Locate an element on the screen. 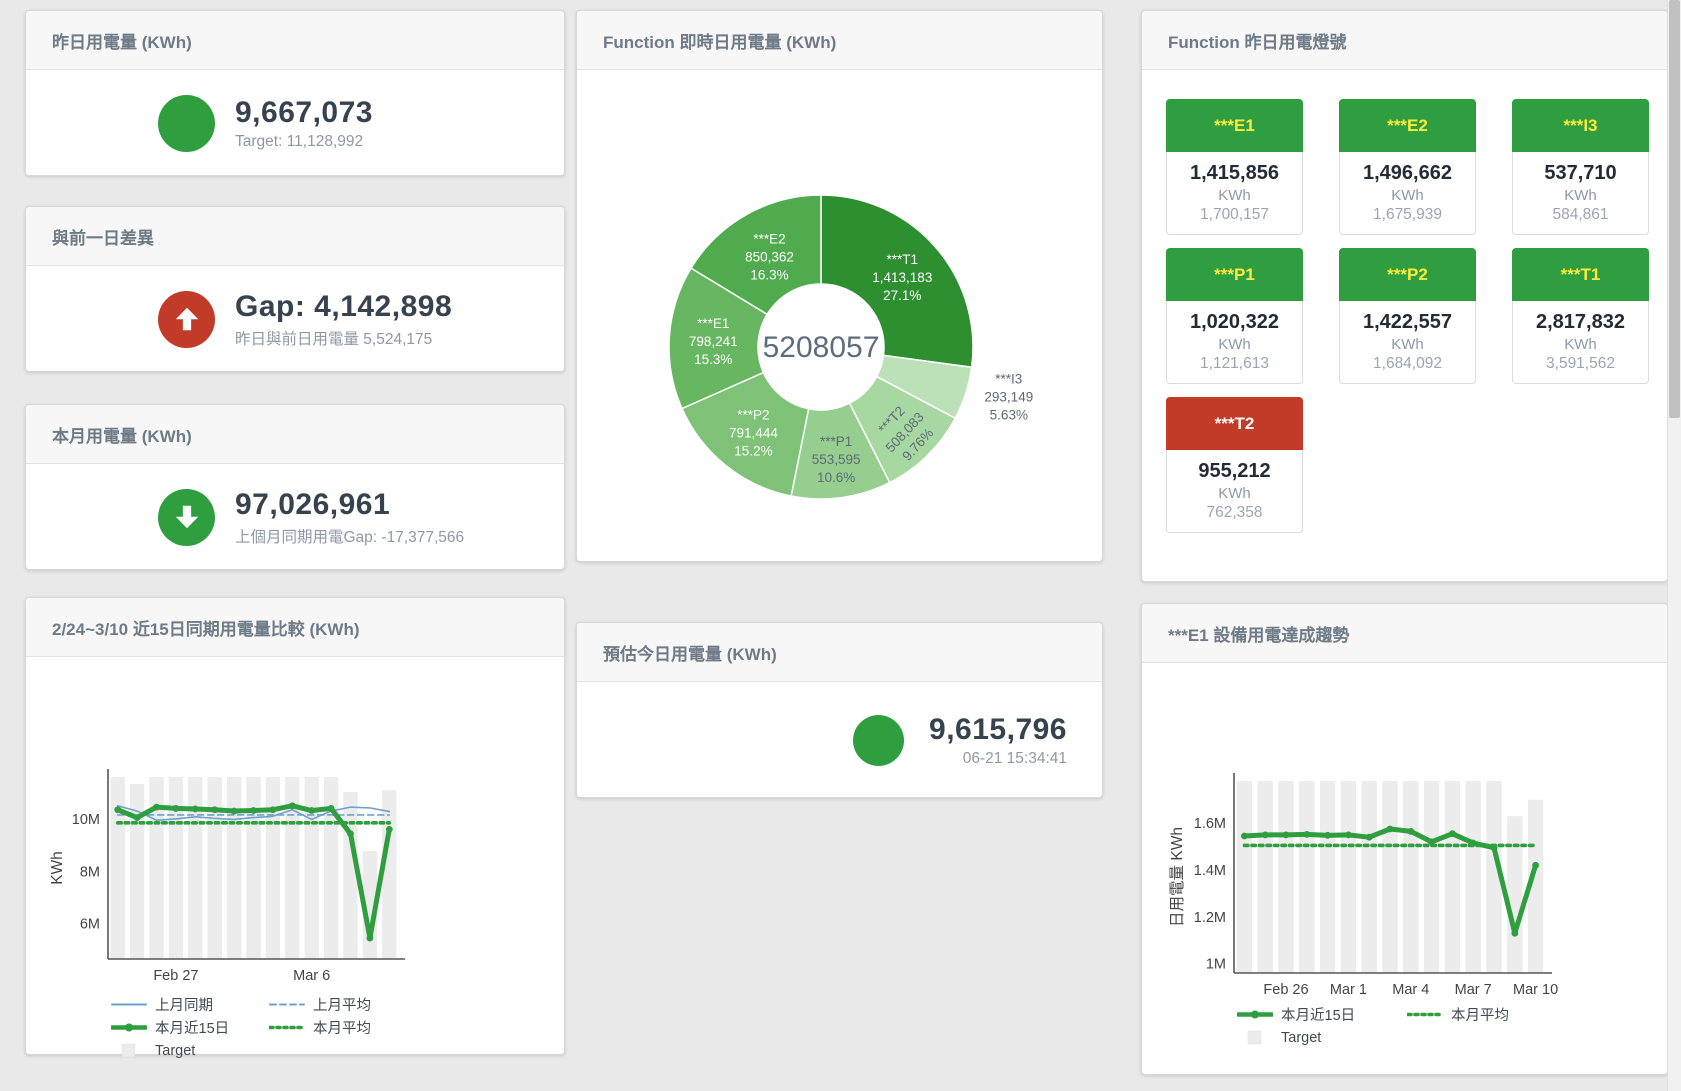 The height and width of the screenshot is (1091, 1681). legend-label: 上月平均 is located at coordinates (342, 1006).